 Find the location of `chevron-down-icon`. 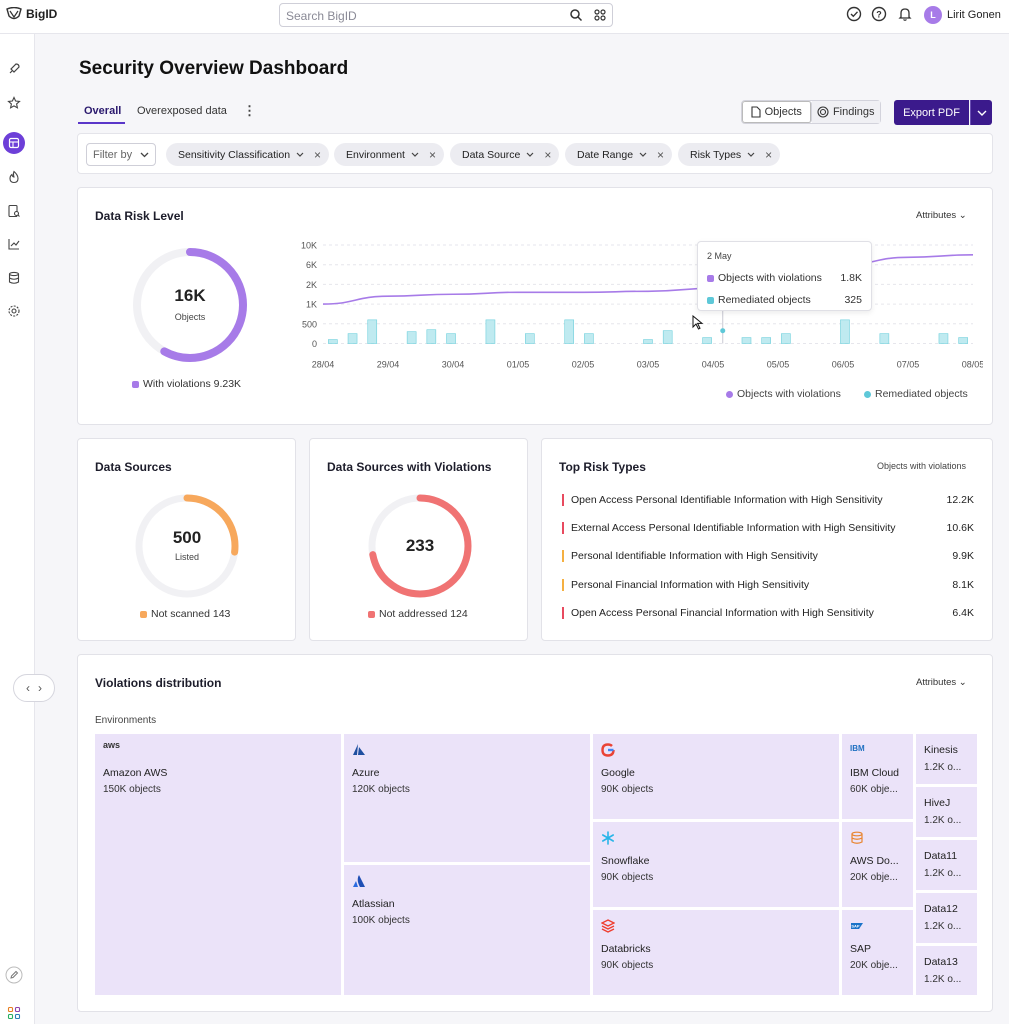

chevron-down-icon is located at coordinates (643, 154).